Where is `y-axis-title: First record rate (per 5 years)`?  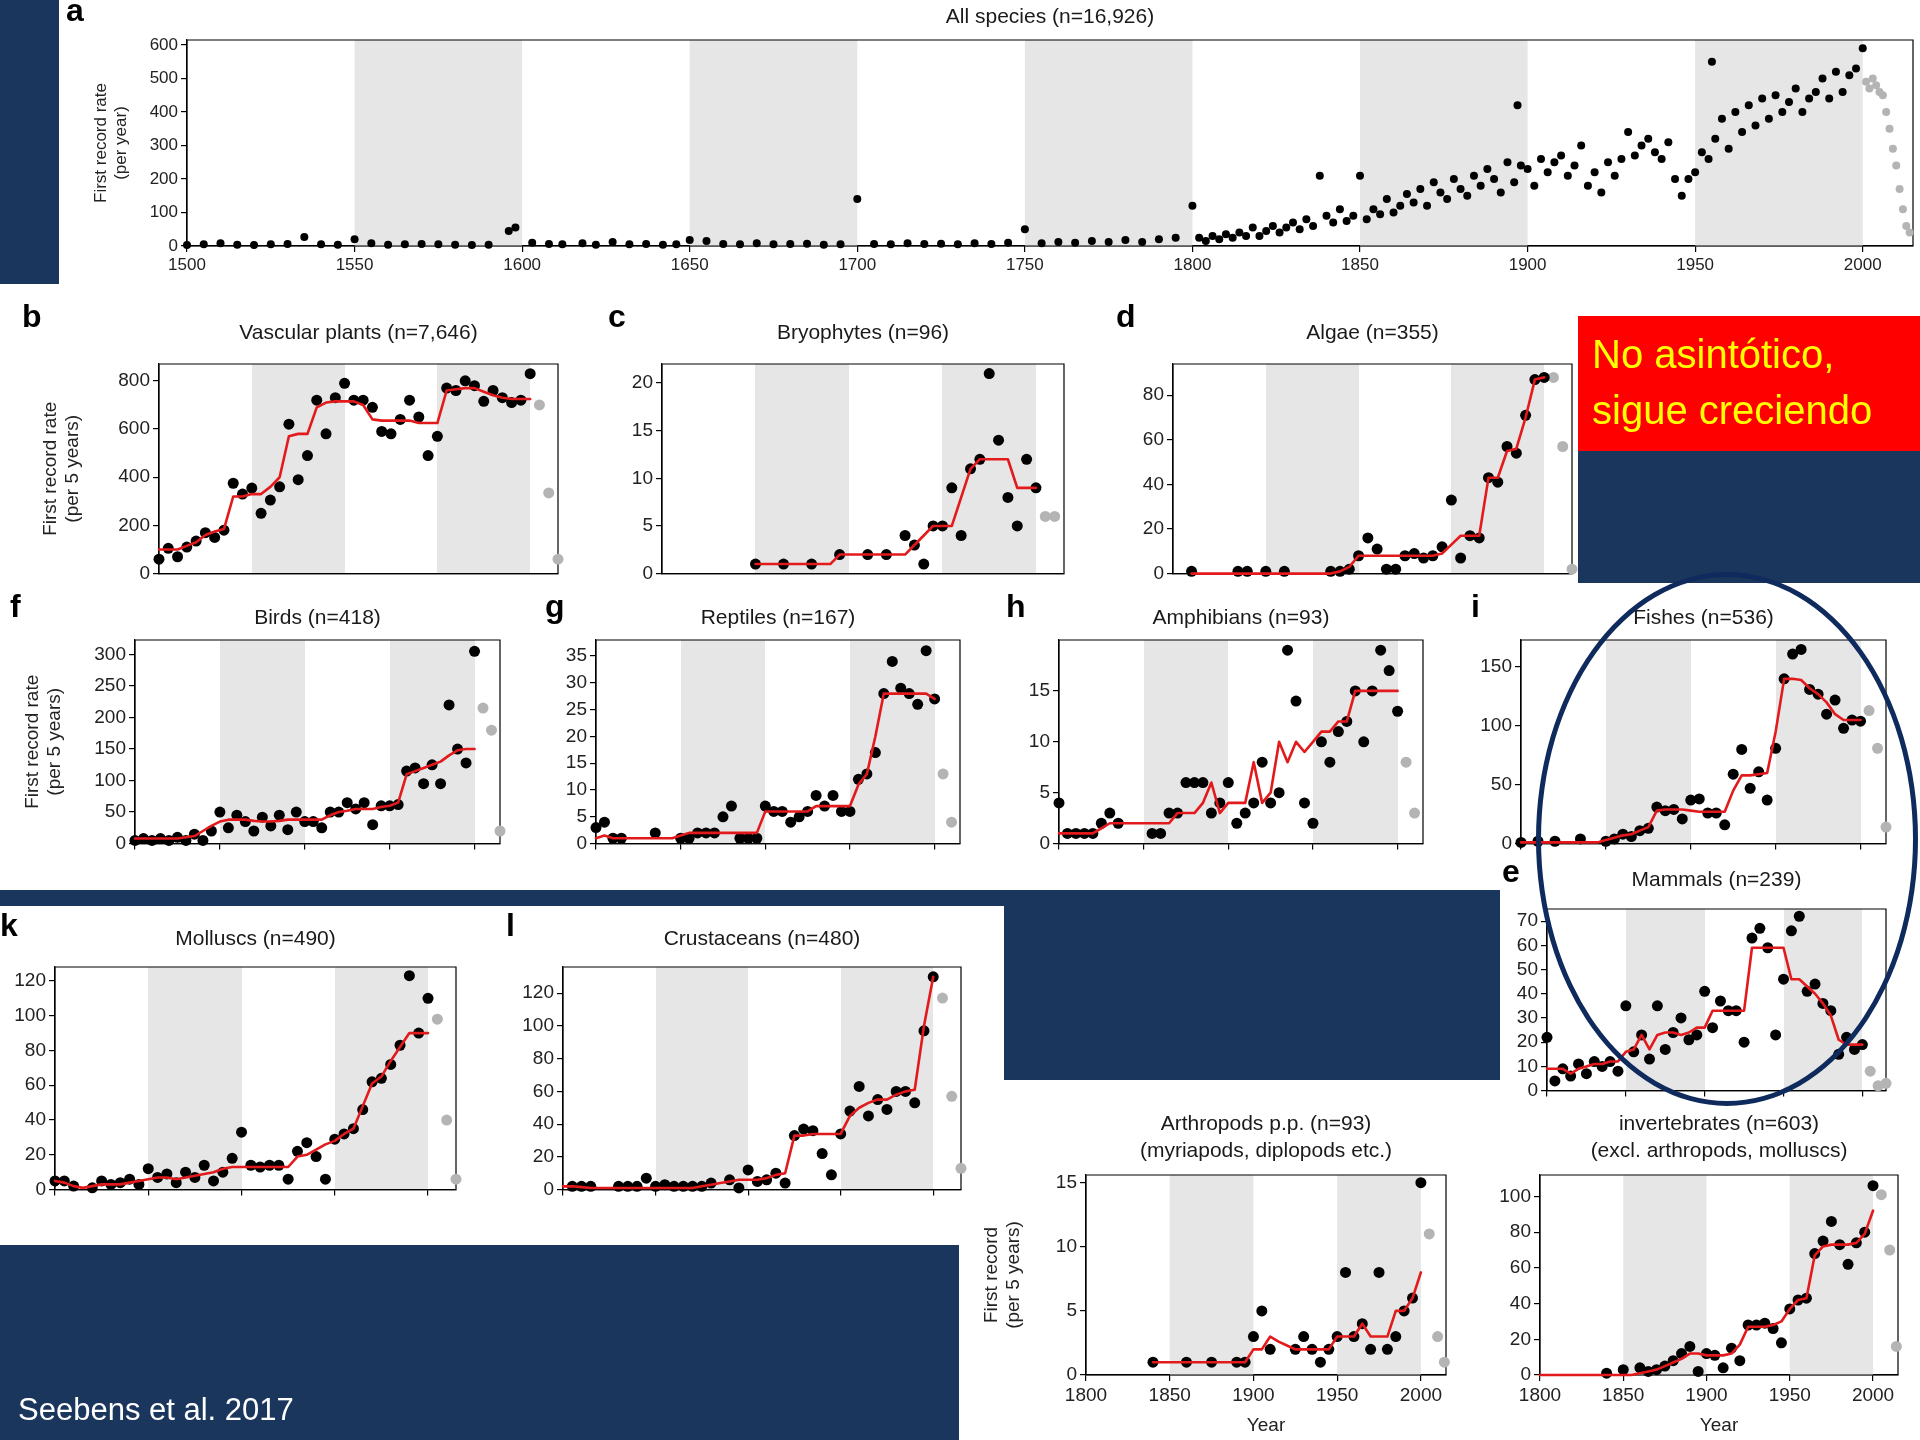
y-axis-title: First record rate (per 5 years) is located at coordinates (42, 741).